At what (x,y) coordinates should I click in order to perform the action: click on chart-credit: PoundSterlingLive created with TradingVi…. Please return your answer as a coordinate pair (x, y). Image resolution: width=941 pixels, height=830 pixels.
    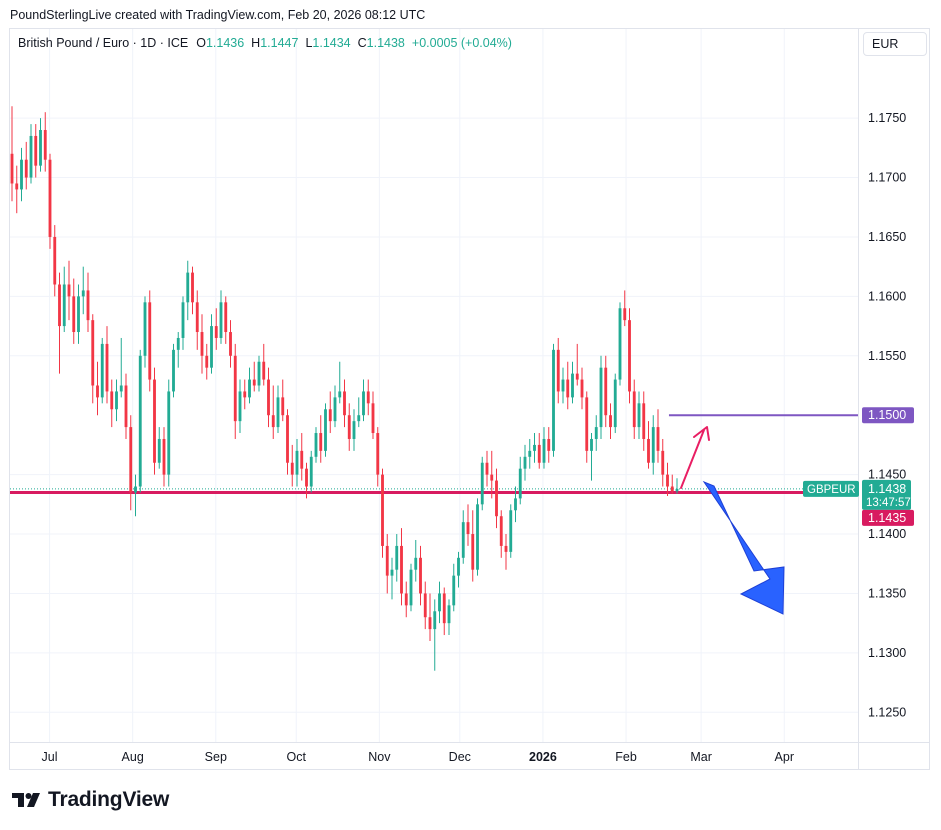
    Looking at the image, I should click on (218, 15).